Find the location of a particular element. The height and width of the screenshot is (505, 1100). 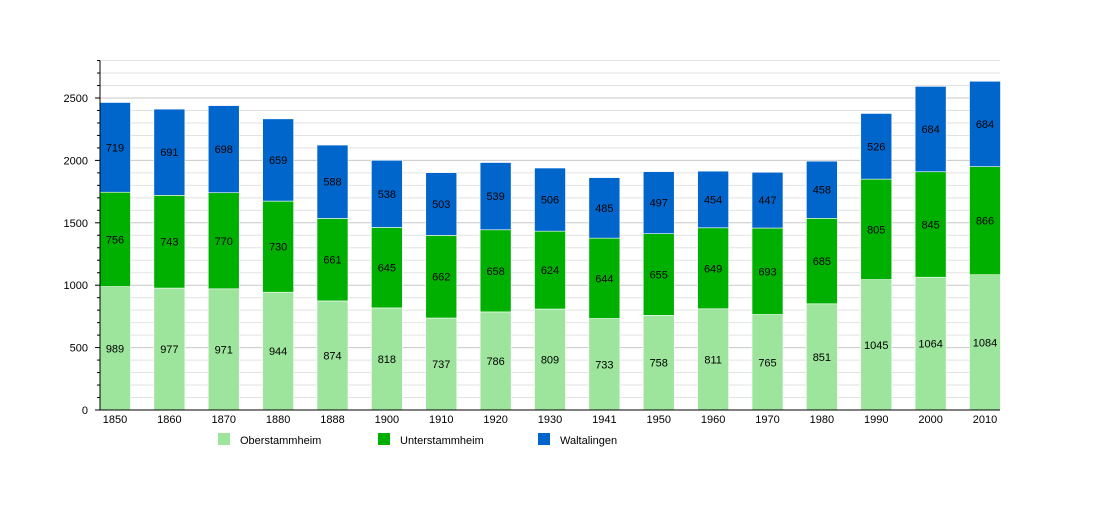

bar-oberstammheim-1950 is located at coordinates (658, 363).